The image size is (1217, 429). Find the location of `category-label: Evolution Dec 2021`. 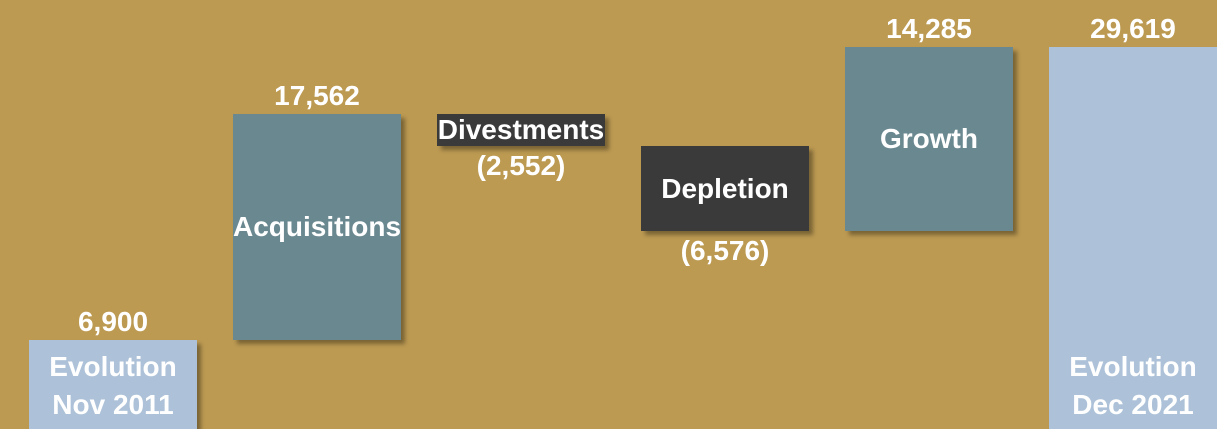

category-label: Evolution Dec 2021 is located at coordinates (1133, 385).